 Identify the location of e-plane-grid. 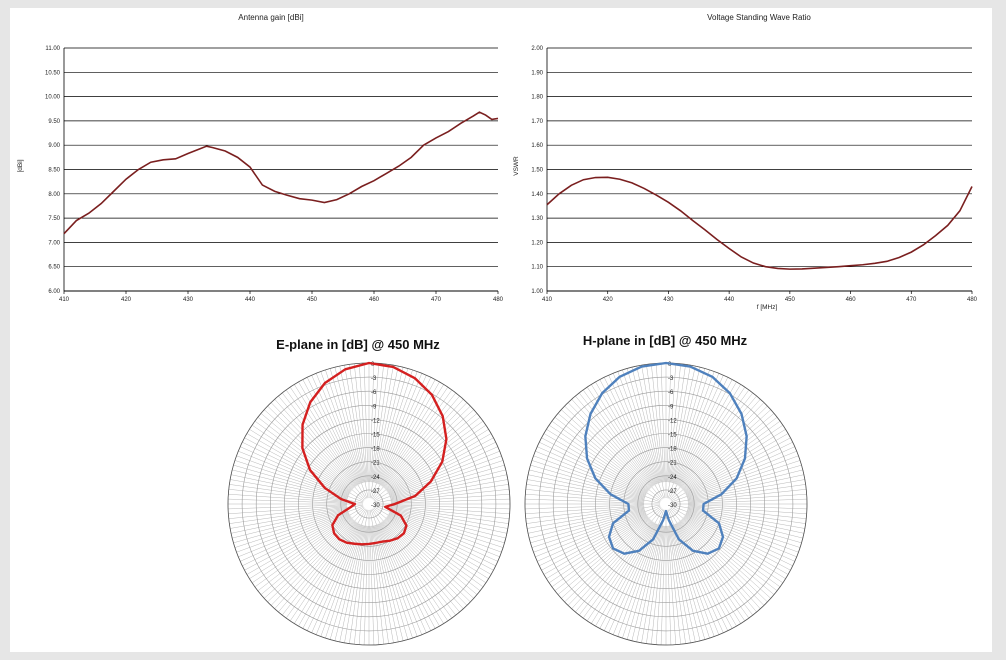
(369, 504).